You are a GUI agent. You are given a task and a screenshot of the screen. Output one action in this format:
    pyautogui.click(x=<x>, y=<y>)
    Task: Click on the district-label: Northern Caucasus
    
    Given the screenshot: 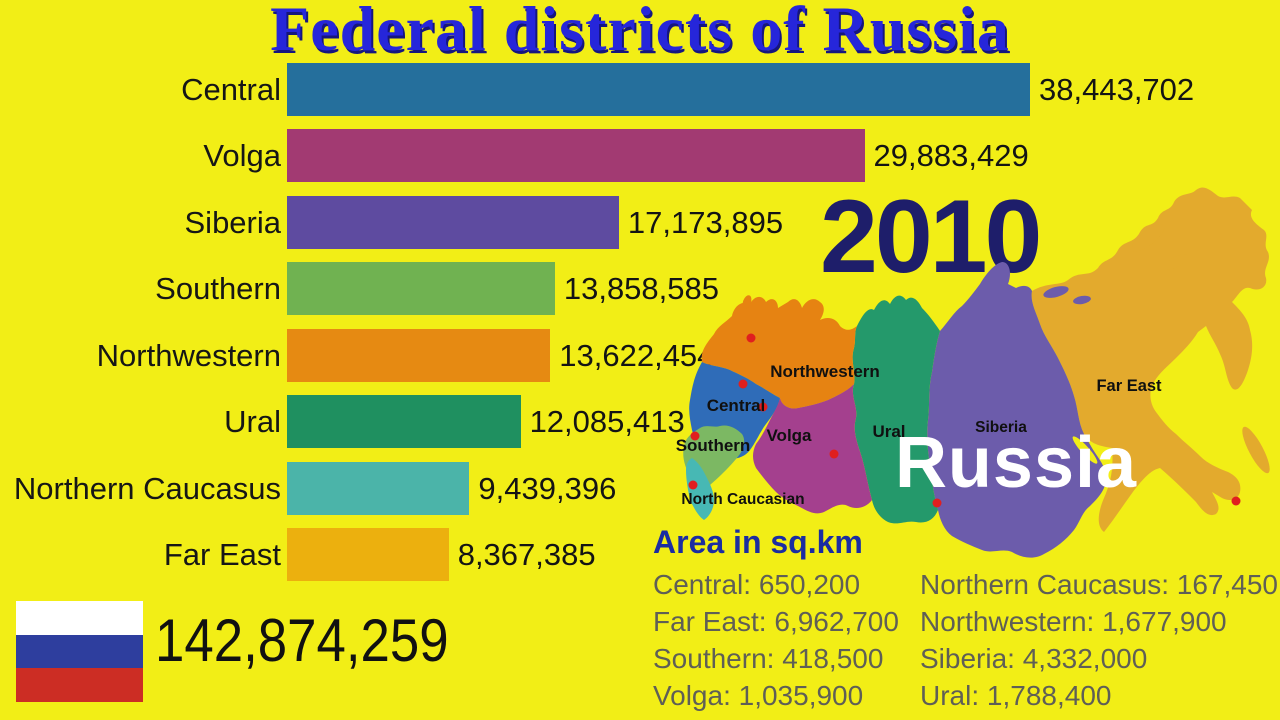 What is the action you would take?
    pyautogui.click(x=147, y=488)
    